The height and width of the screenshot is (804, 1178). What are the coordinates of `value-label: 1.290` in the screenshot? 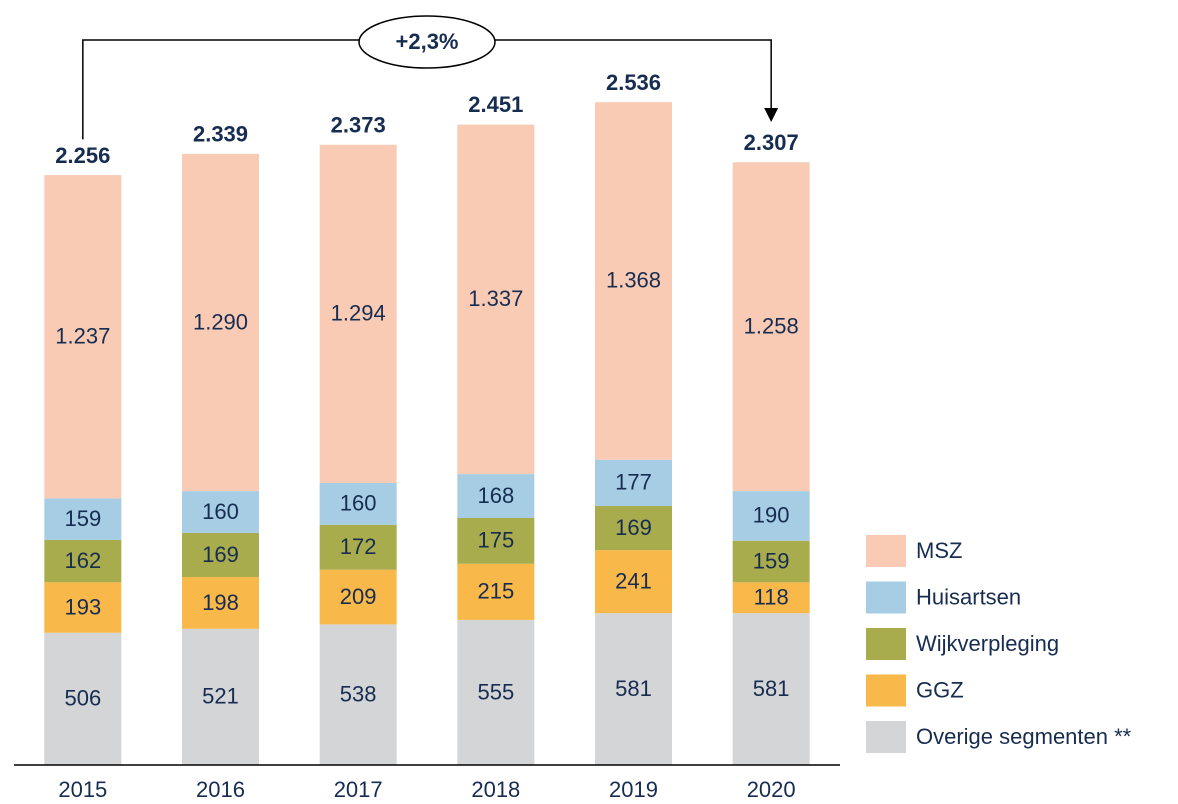 It's located at (220, 321).